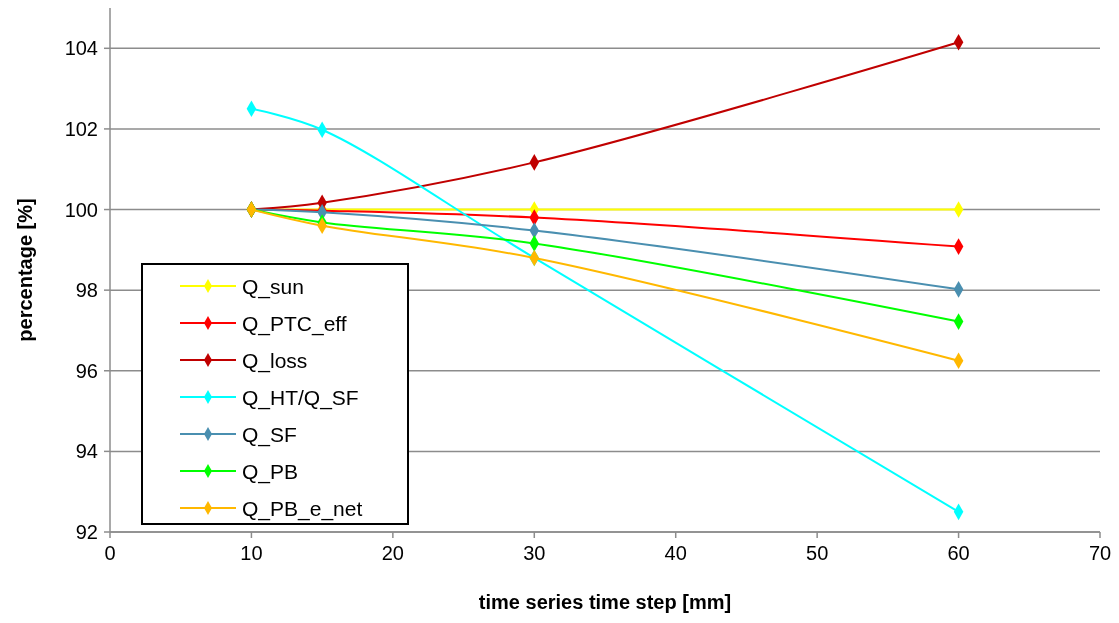 This screenshot has height=623, width=1119. Describe the element at coordinates (300, 398) in the screenshot. I see `legend-label: Q_HT/Q_SF` at that location.